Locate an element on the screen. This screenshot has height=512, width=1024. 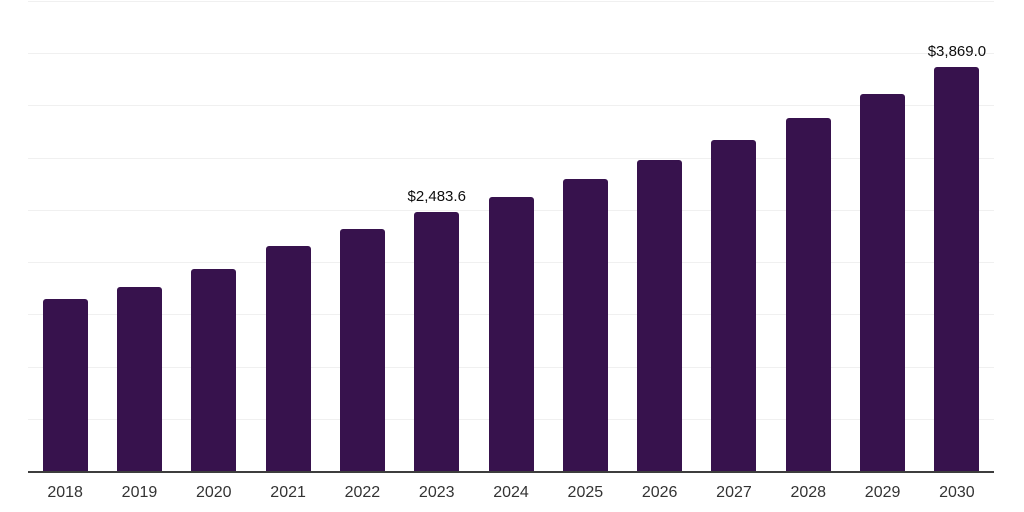
bar-2027 is located at coordinates (734, 305).